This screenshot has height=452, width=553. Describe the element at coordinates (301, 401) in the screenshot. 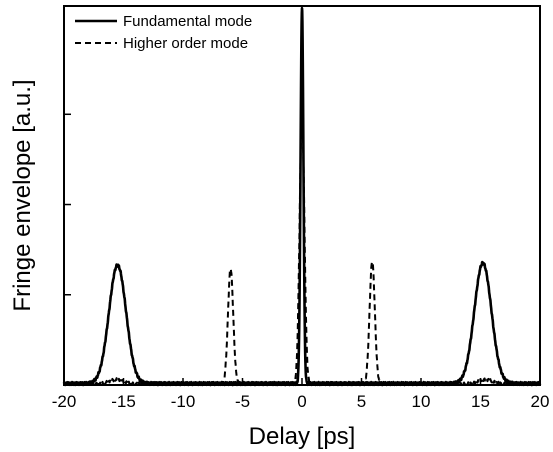

I see `x-tick-label: 0` at that location.